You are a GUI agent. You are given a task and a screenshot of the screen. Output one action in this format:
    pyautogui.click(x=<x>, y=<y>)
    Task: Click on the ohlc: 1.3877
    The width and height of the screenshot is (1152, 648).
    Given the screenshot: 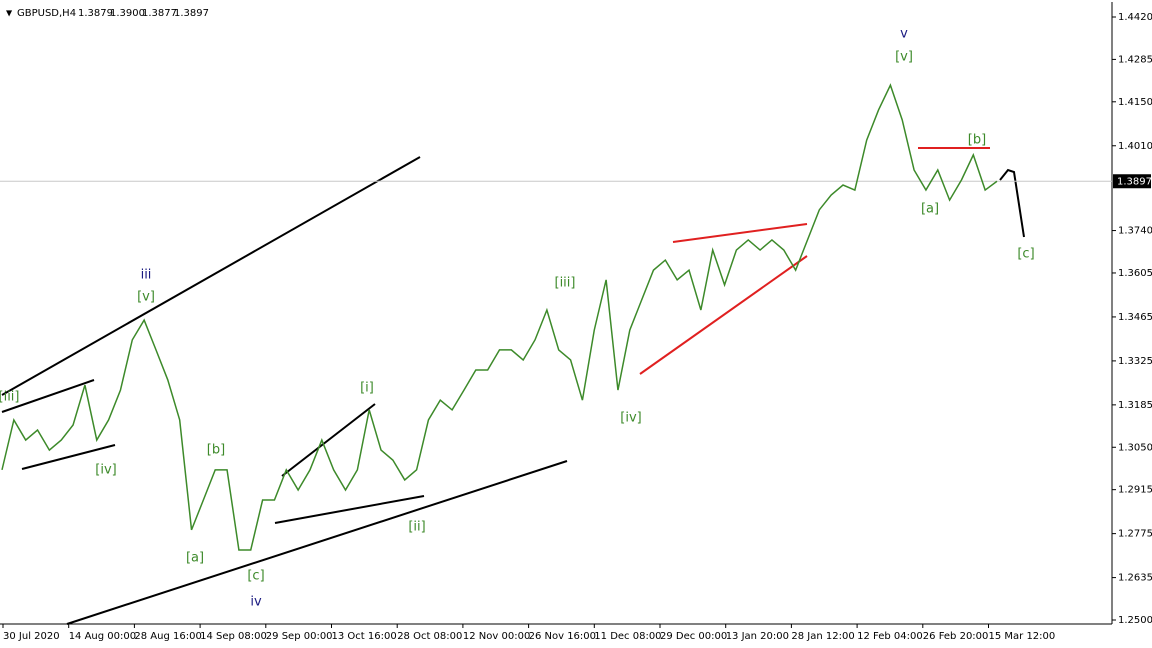 What is the action you would take?
    pyautogui.click(x=159, y=13)
    